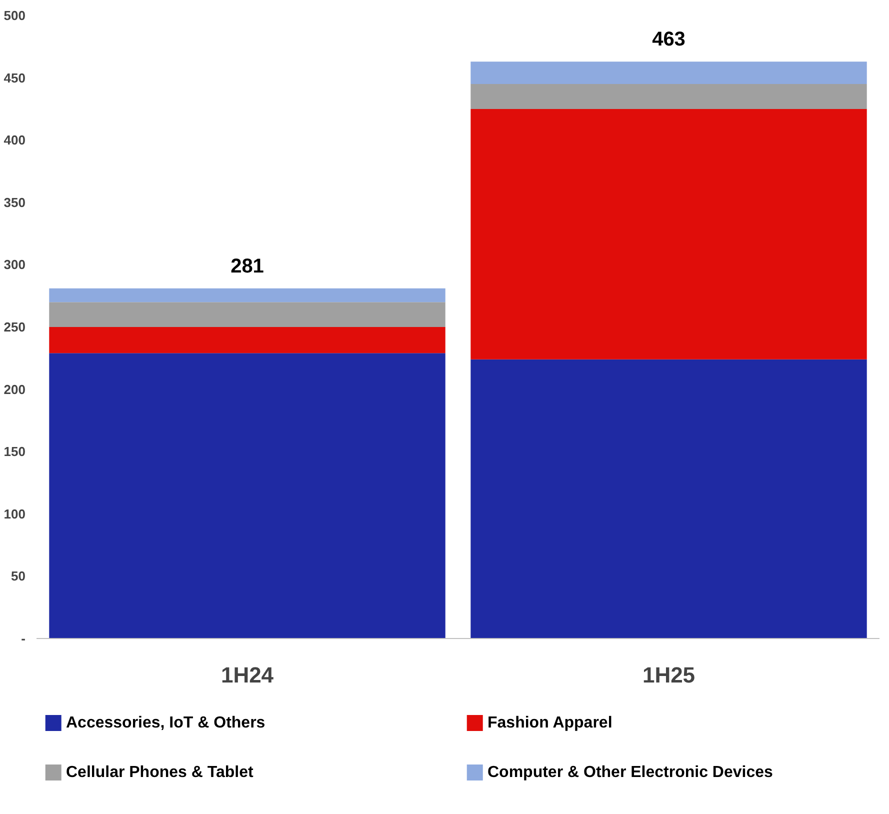  Describe the element at coordinates (15, 514) in the screenshot. I see `y-tick-label: 100` at that location.